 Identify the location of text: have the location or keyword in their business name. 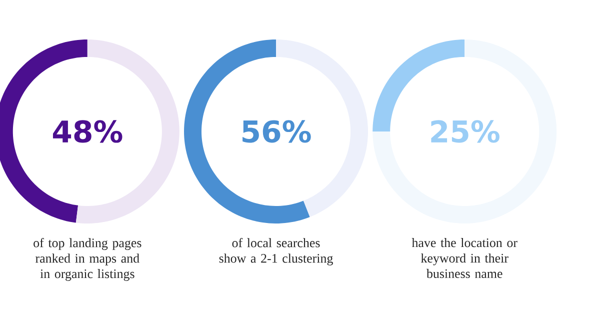
(465, 258).